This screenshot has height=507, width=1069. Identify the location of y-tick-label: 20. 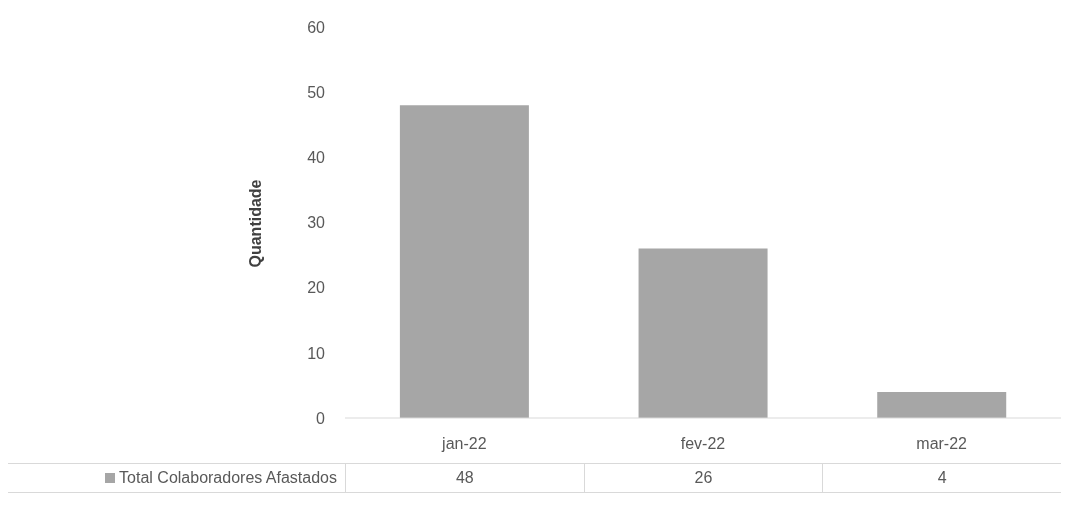
(316, 288).